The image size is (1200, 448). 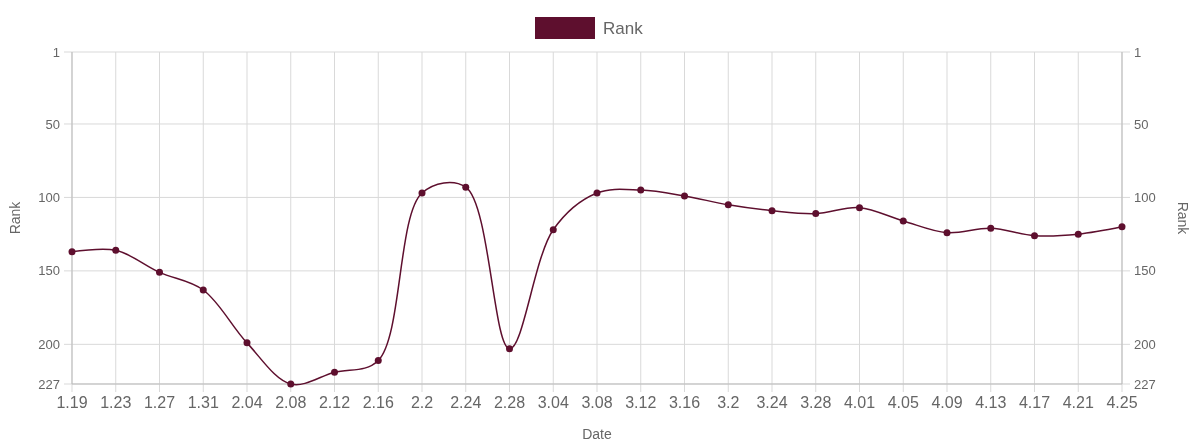 What do you see at coordinates (903, 402) in the screenshot?
I see `x-tick-label: 4.05` at bounding box center [903, 402].